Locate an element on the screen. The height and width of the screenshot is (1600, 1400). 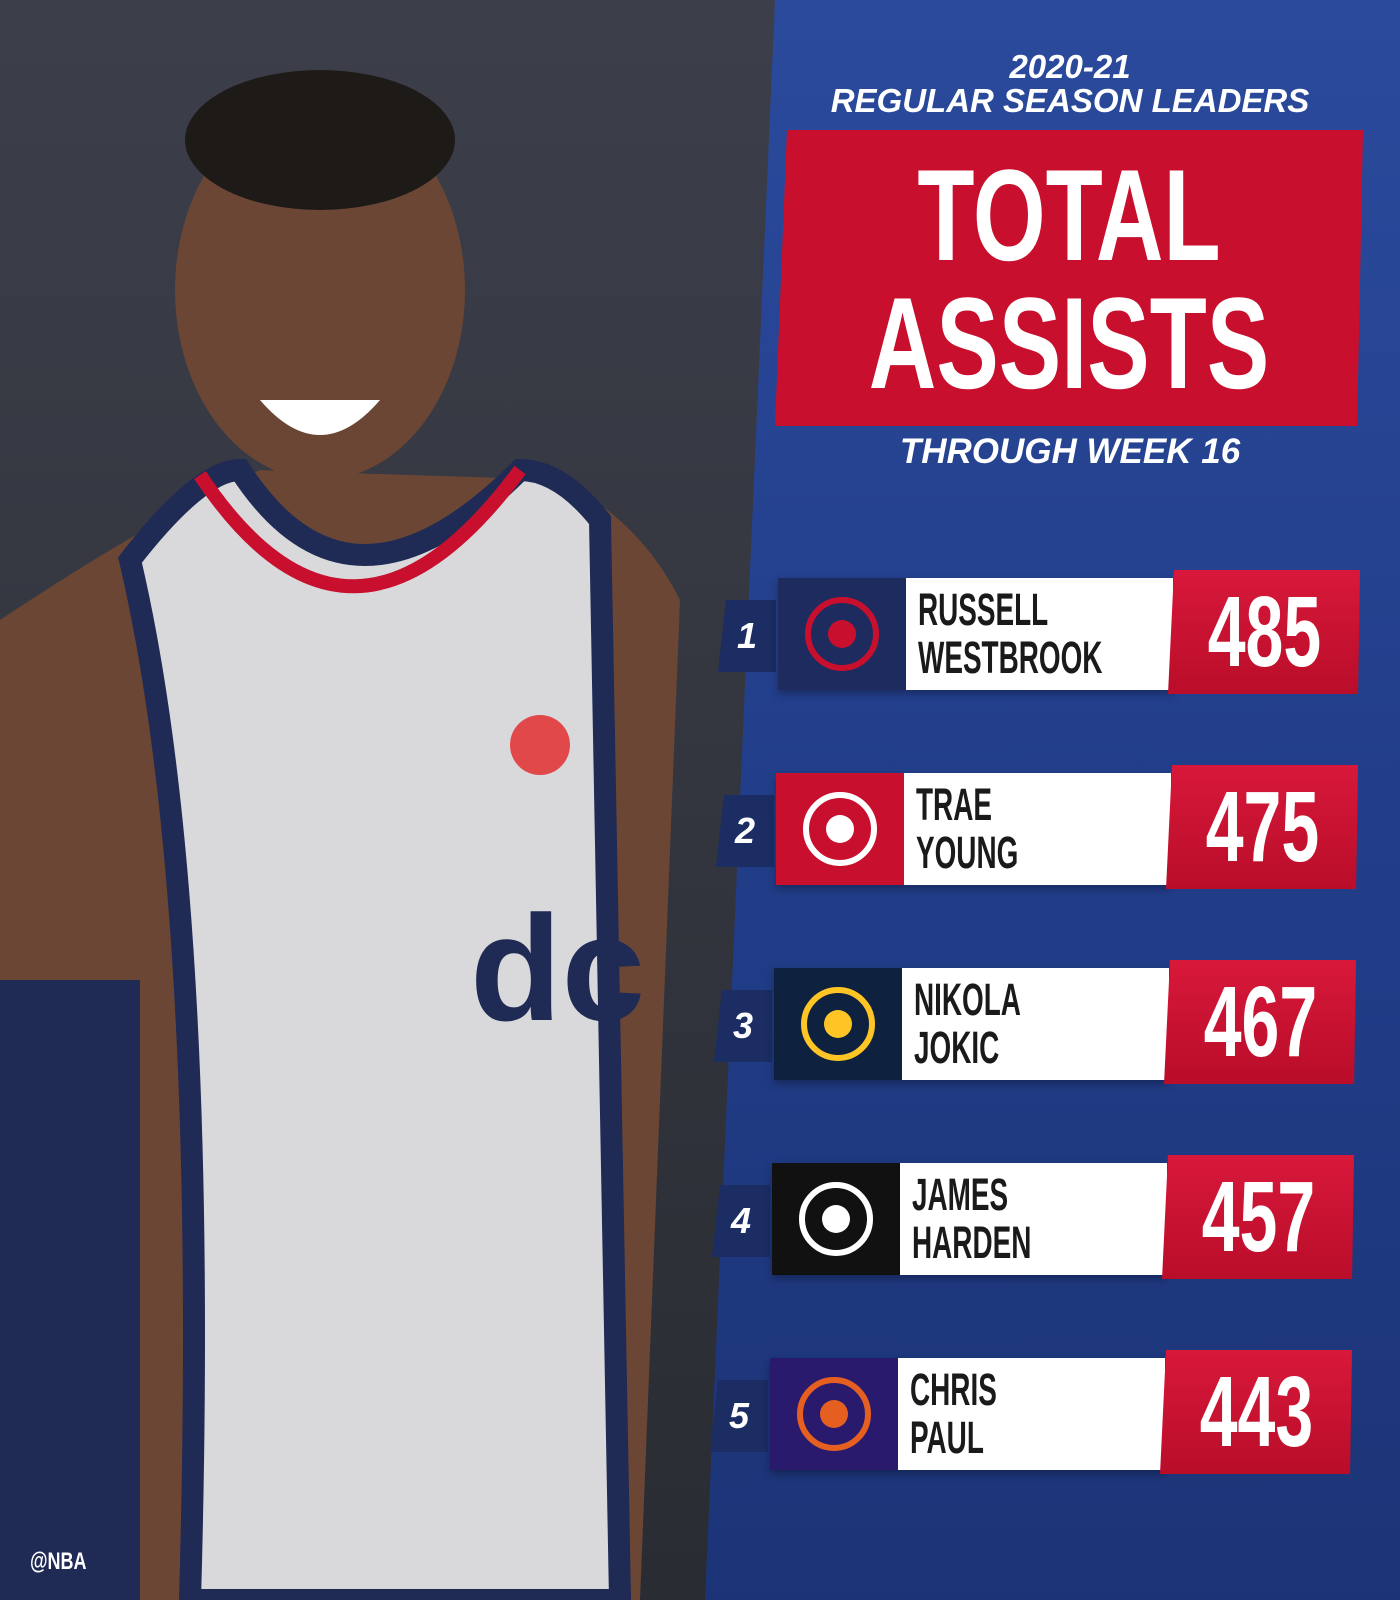
name-line: CHRIS is located at coordinates (953, 1389).